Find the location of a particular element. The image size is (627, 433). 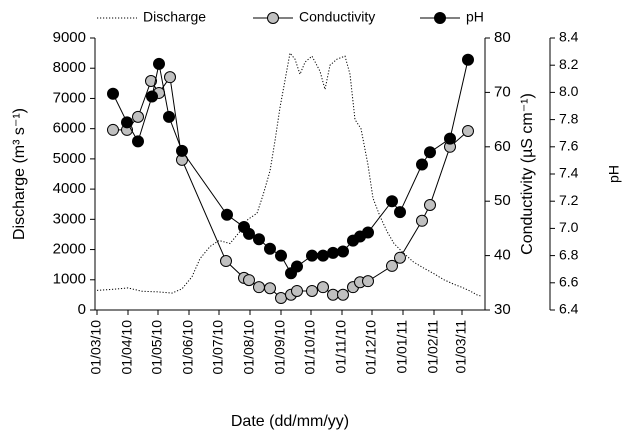

x-tick-label: 01/01/11 is located at coordinates (402, 347).